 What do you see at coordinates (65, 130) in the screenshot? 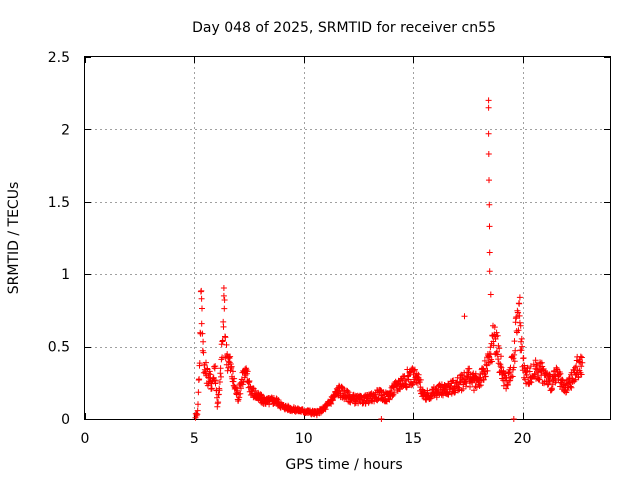
I see `y-tick-label: 2` at bounding box center [65, 130].